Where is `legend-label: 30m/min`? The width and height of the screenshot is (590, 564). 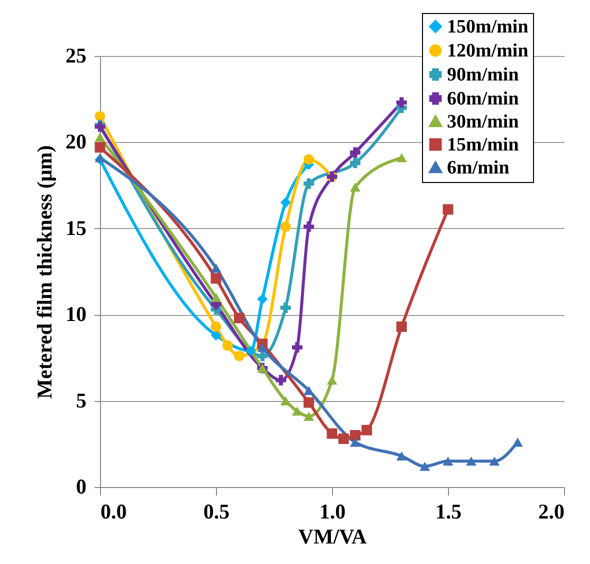
legend-label: 30m/min is located at coordinates (483, 122).